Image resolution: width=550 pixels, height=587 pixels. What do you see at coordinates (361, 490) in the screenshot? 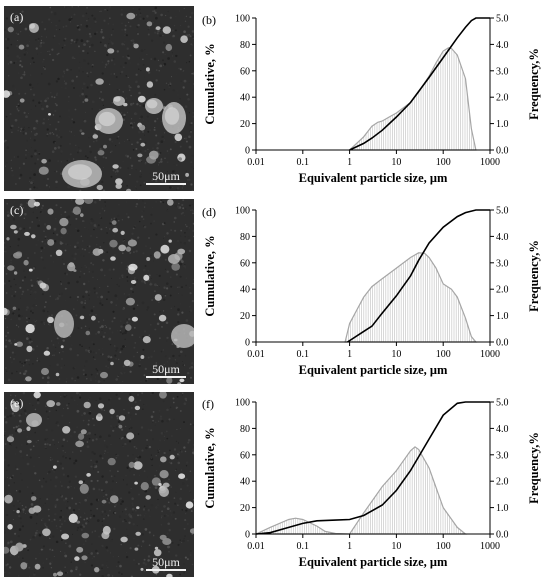
I see `frequency-hatch-f` at bounding box center [361, 490].